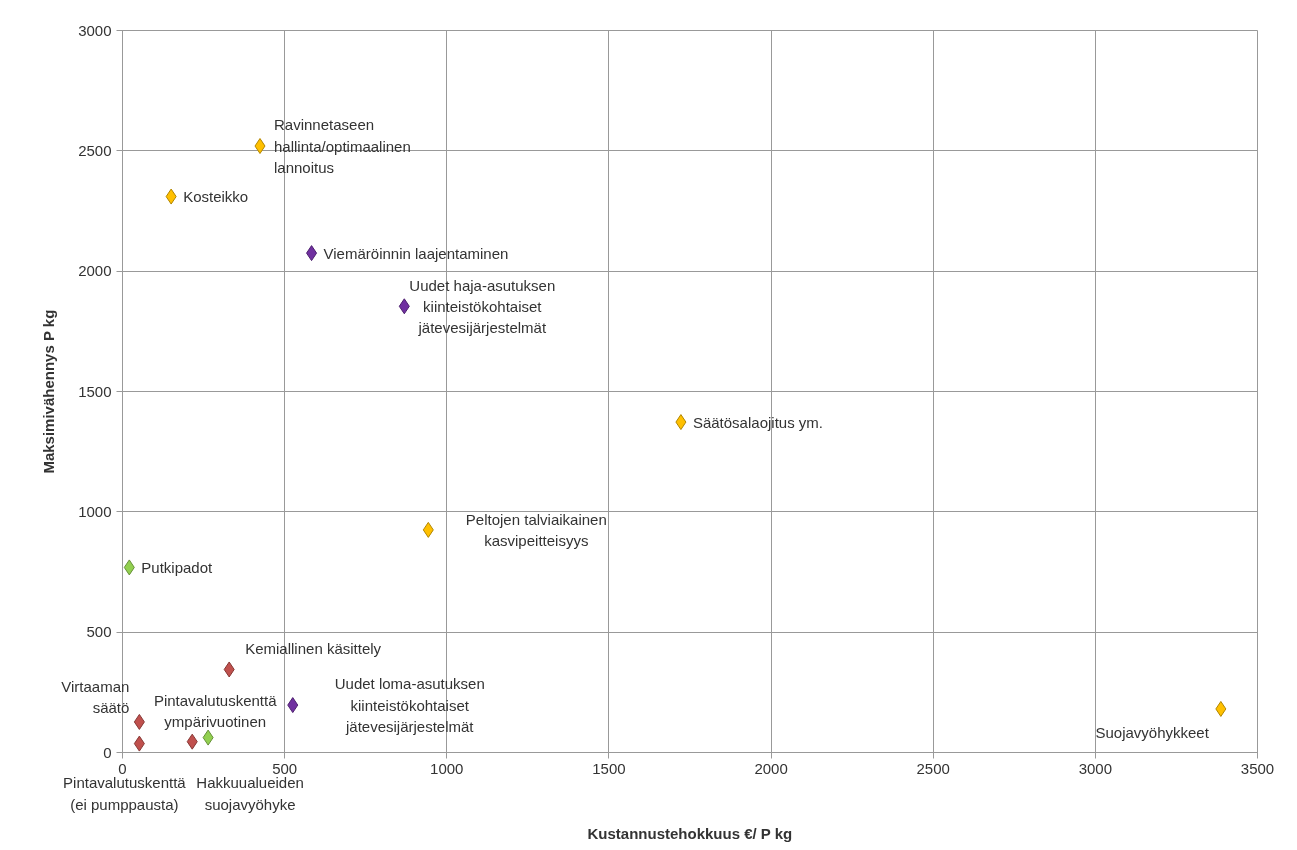 The height and width of the screenshot is (850, 1297). I want to click on y-axis-title: Maksimivähennys P kg, so click(49, 391).